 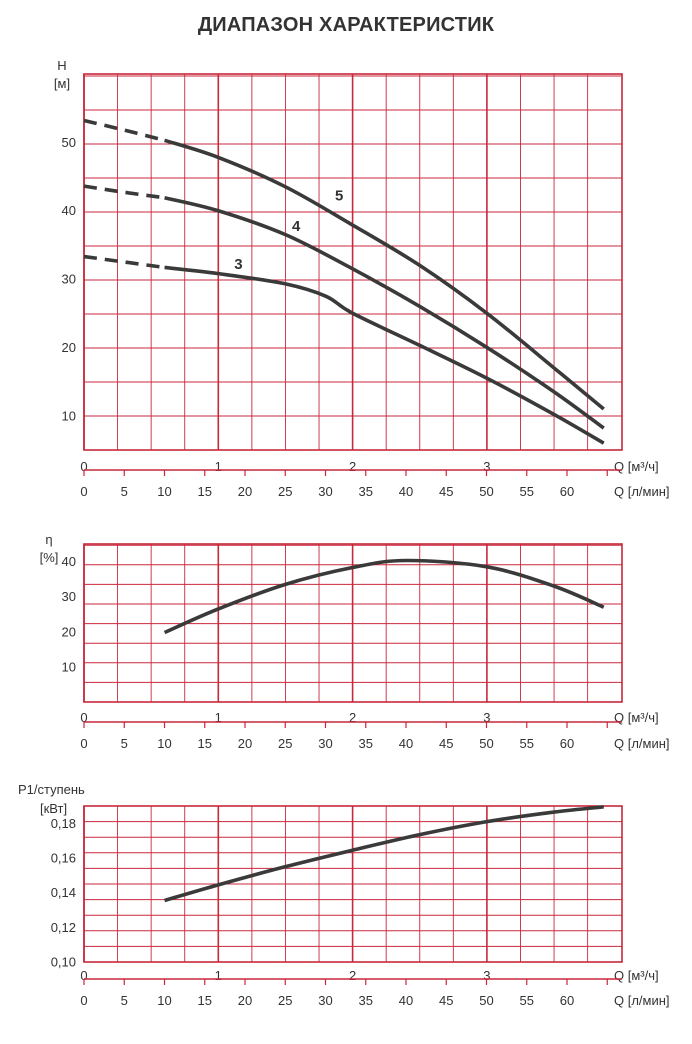 I want to click on efficiency-qlmin-tick-label: 40, so click(x=406, y=743).